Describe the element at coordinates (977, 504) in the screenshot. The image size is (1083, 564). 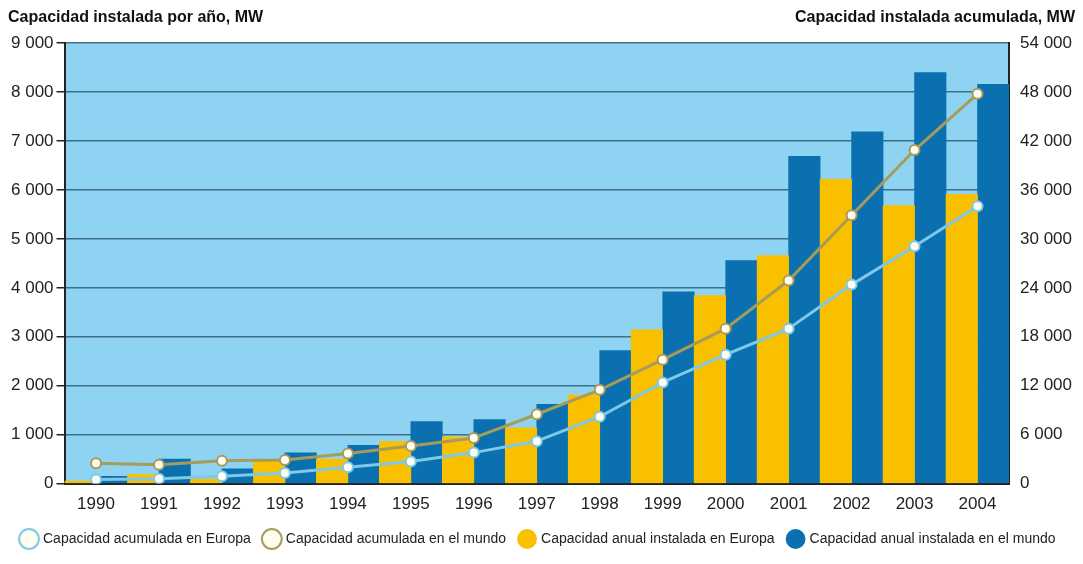
I see `x-tick-label: 2004` at that location.